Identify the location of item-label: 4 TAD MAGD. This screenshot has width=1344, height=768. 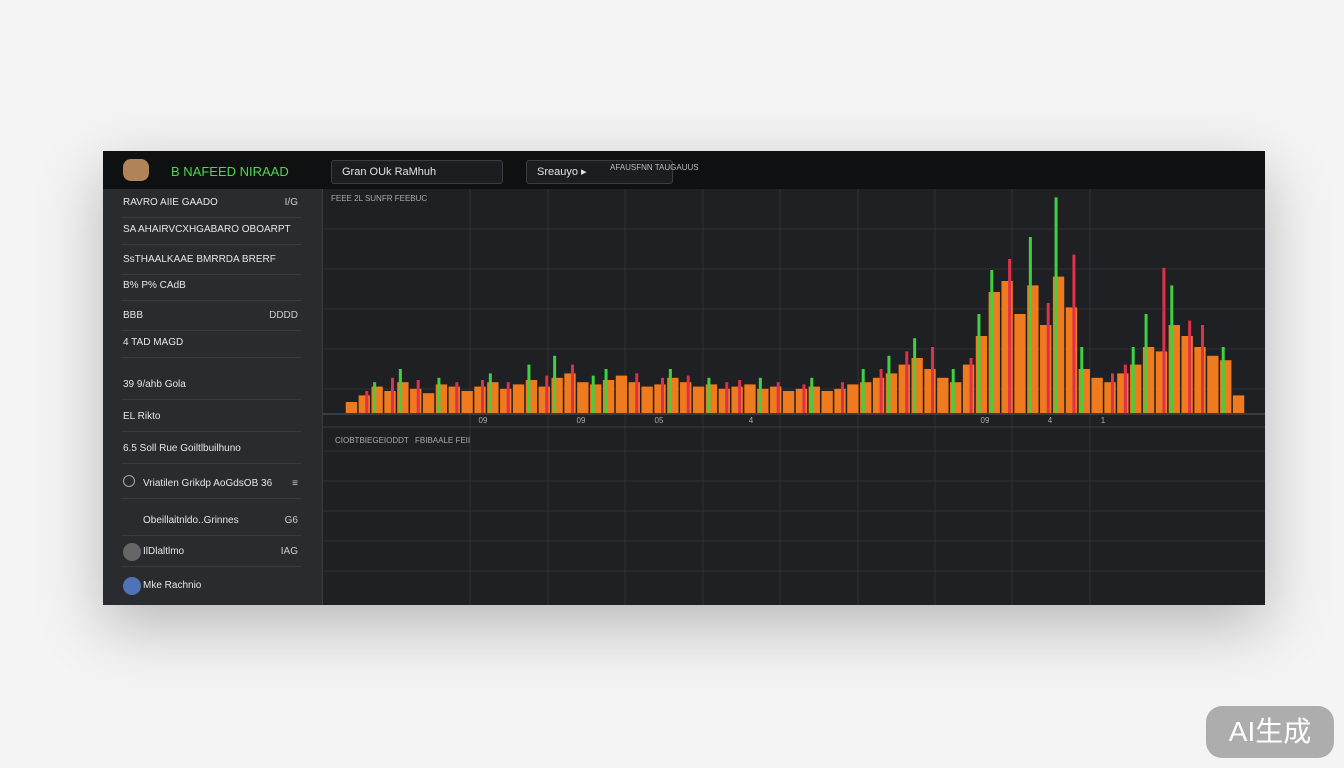
(153, 342).